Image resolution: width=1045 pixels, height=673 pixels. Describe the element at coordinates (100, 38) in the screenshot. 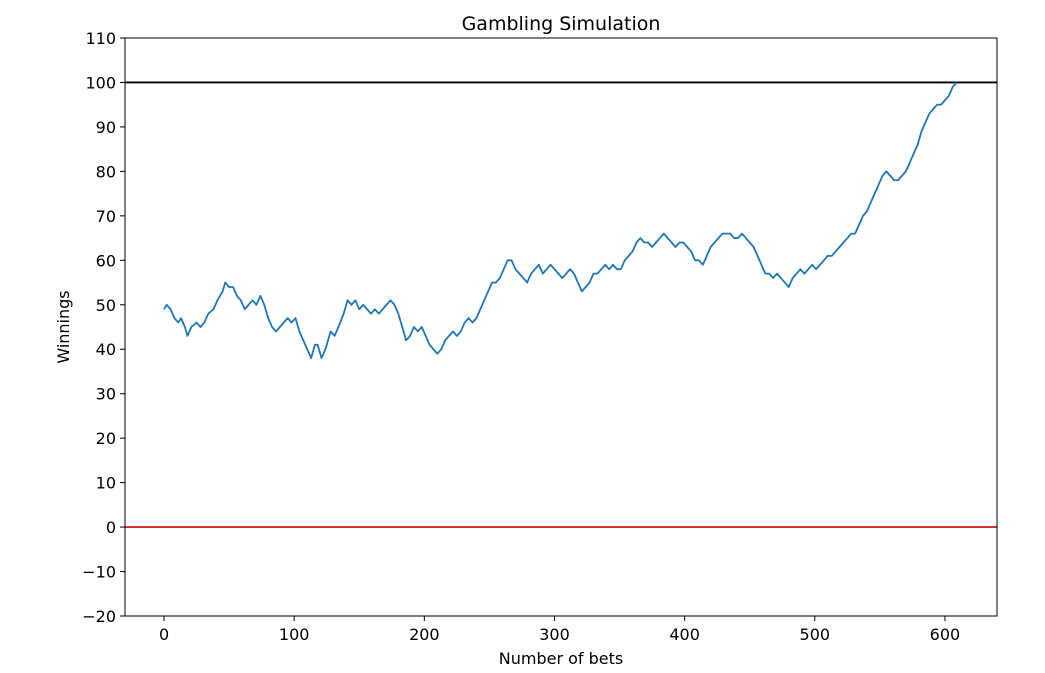

I see `y-tick-label: 110` at that location.